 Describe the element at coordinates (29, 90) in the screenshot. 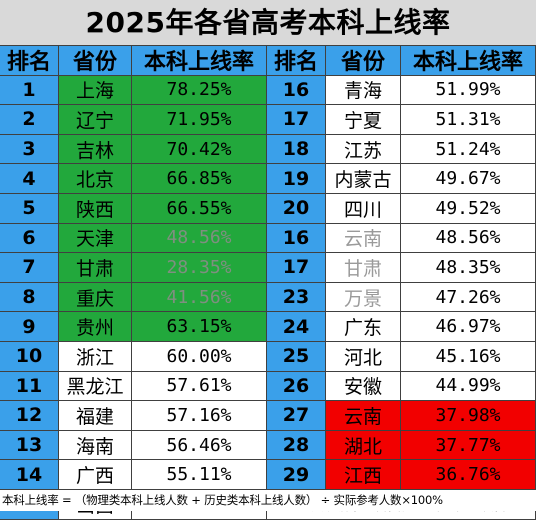

I see `rank-cell: 1` at that location.